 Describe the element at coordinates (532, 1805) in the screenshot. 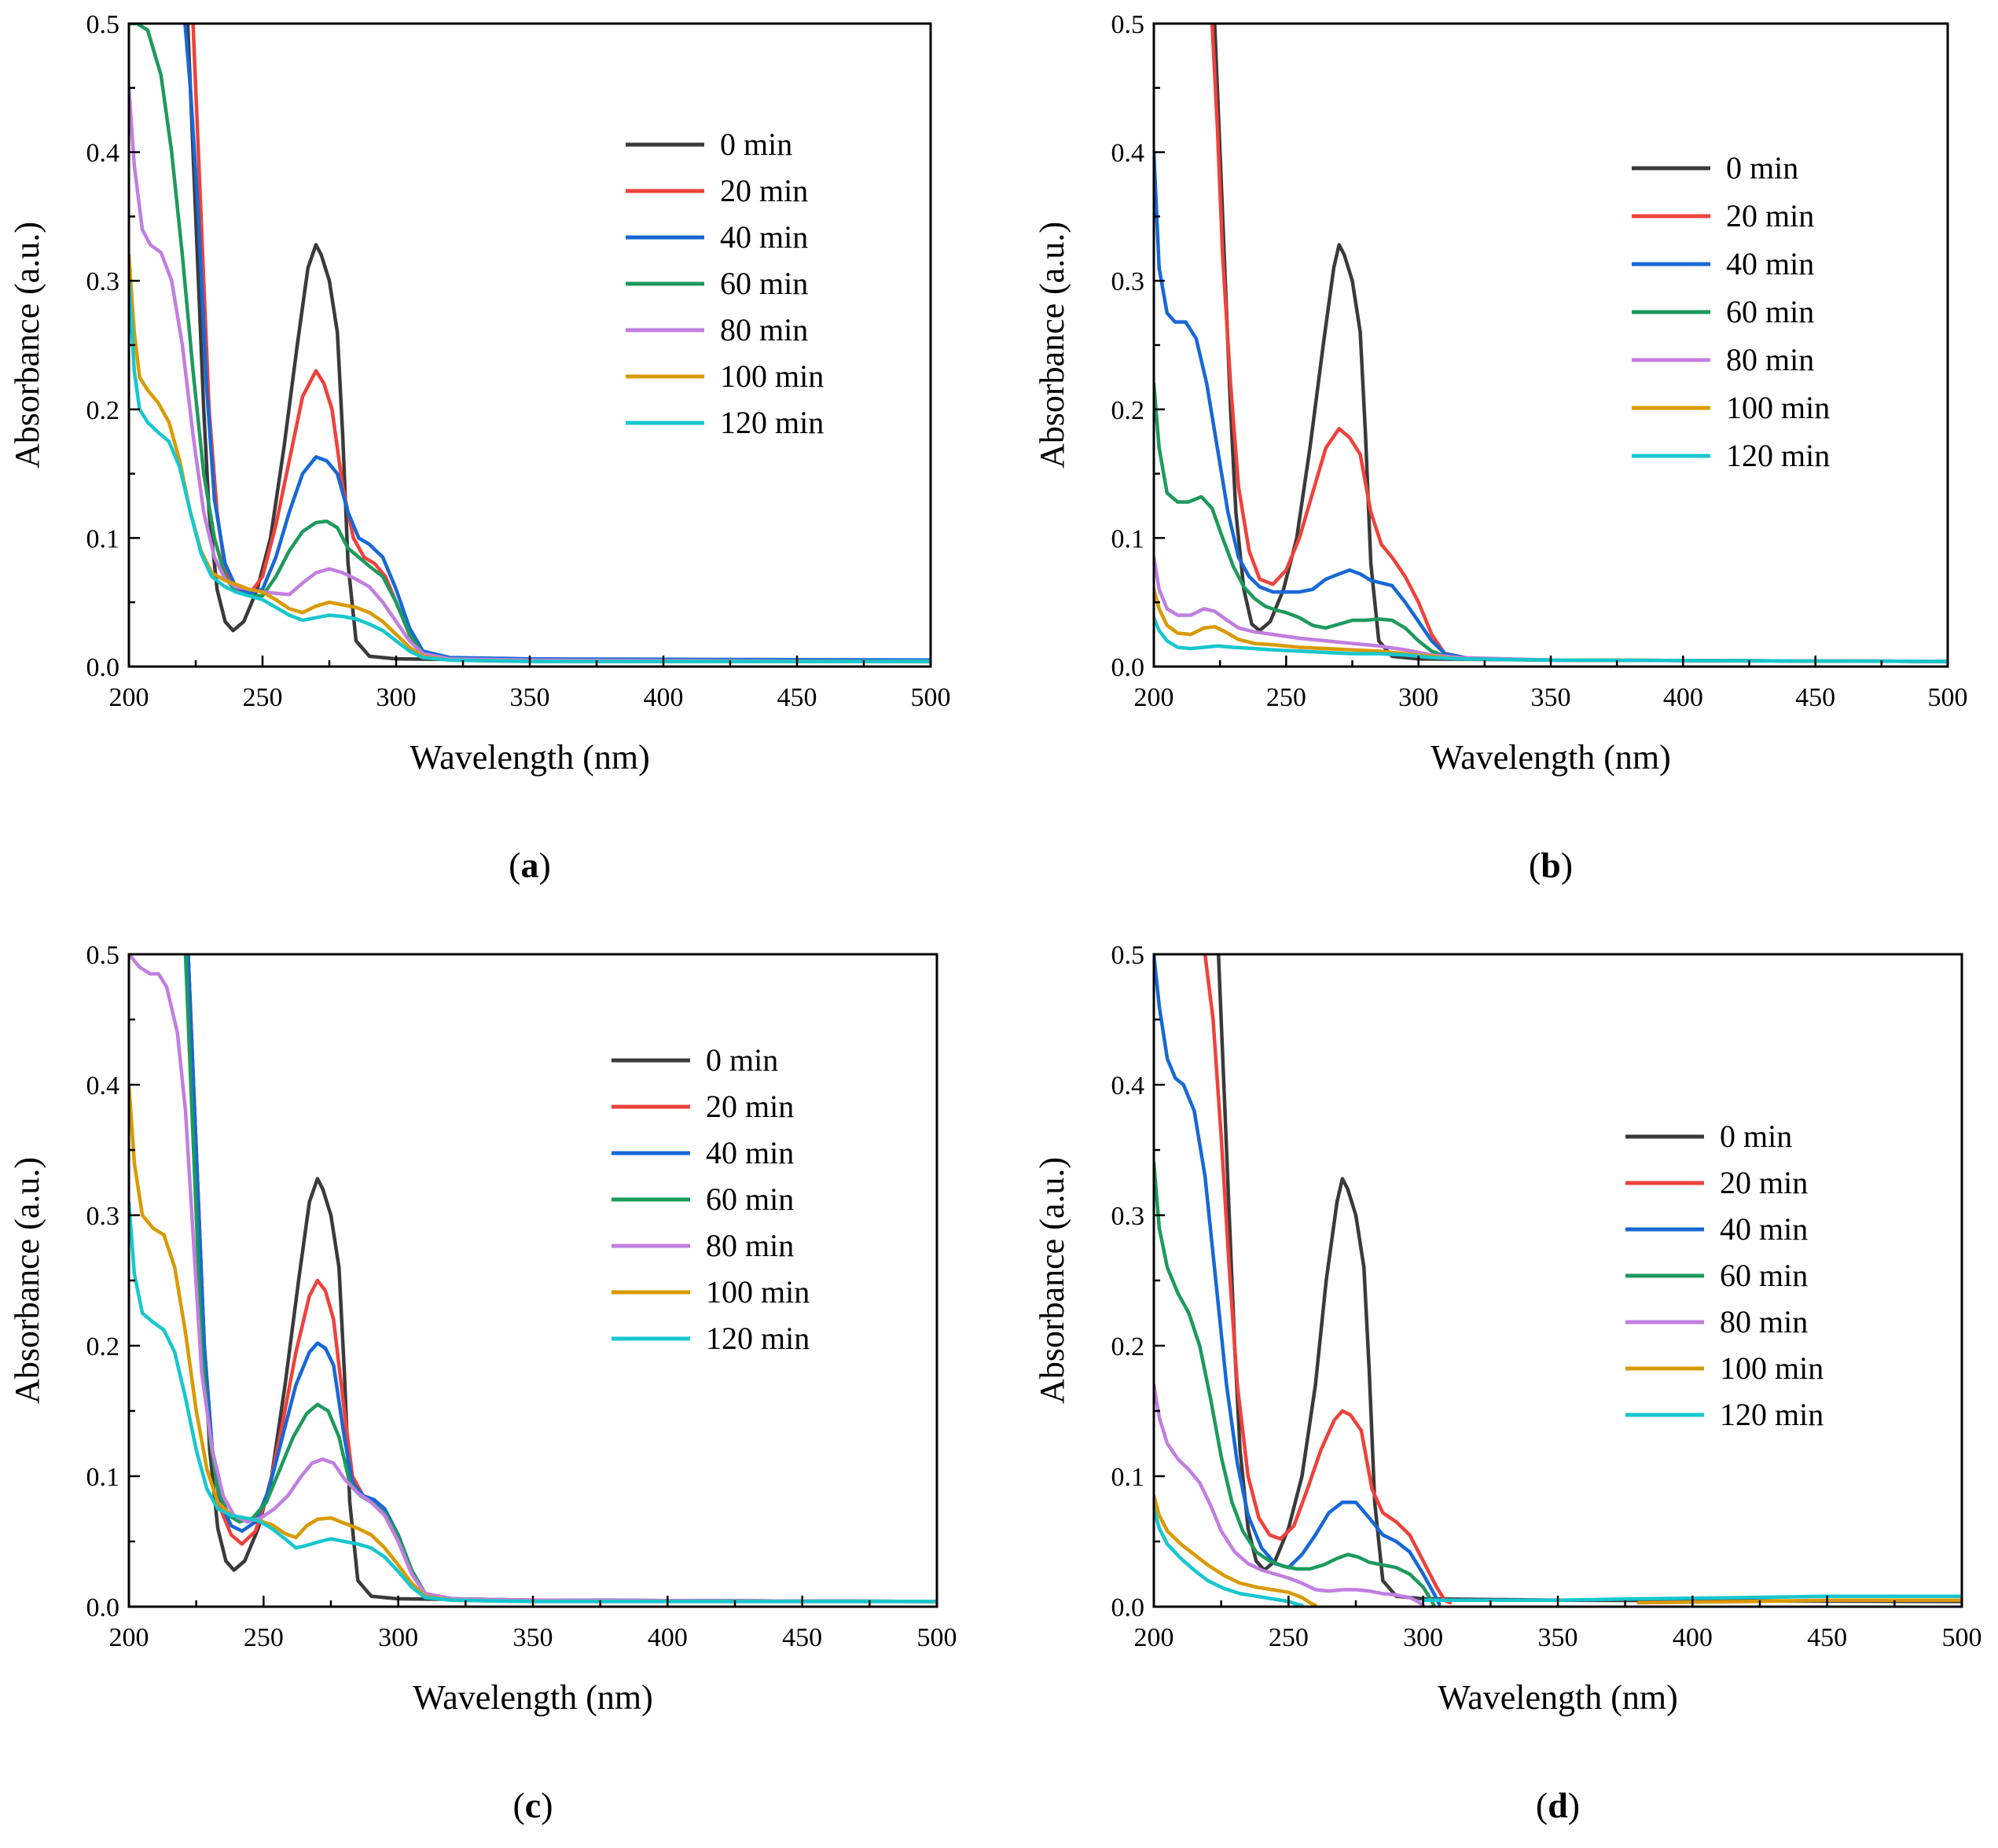

I see `panel-label: (c)` at that location.